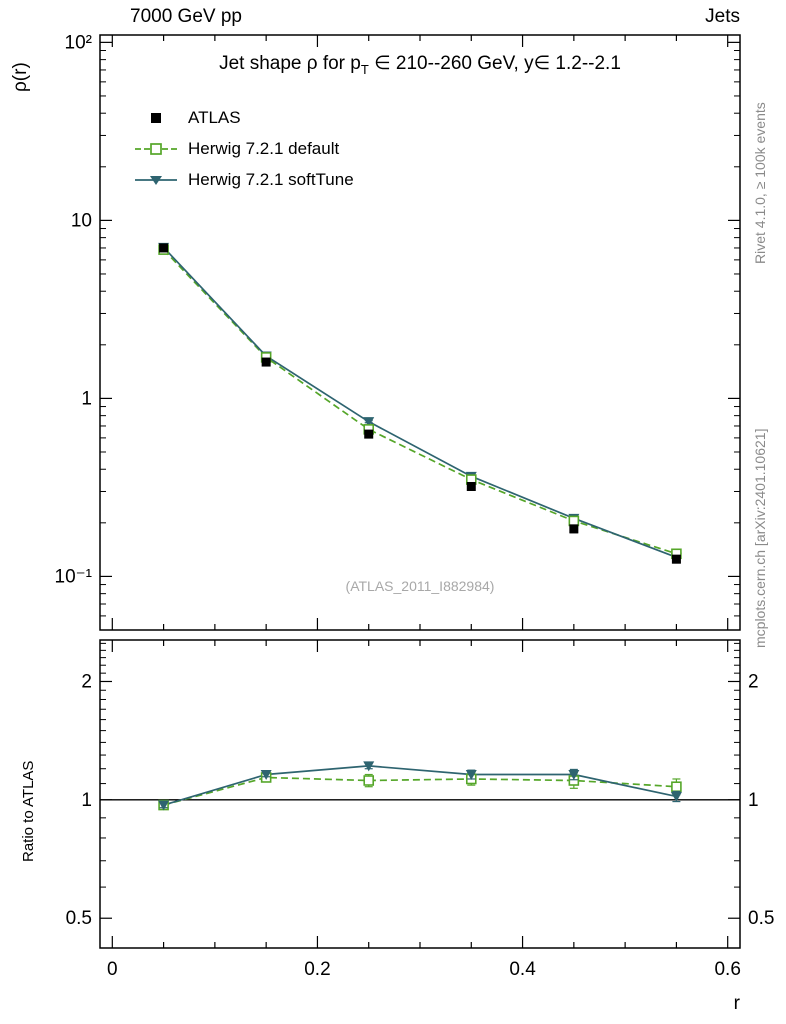  What do you see at coordinates (214, 117) in the screenshot?
I see `legend-label-atlas: ATLAS` at bounding box center [214, 117].